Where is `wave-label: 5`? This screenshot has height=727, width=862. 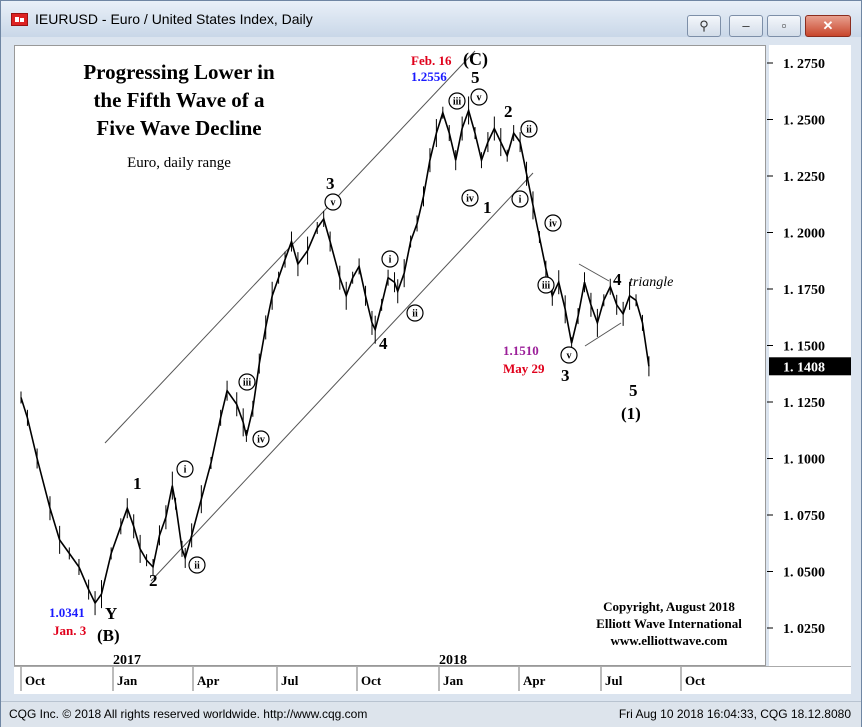
wave-label: 5 is located at coordinates (475, 77).